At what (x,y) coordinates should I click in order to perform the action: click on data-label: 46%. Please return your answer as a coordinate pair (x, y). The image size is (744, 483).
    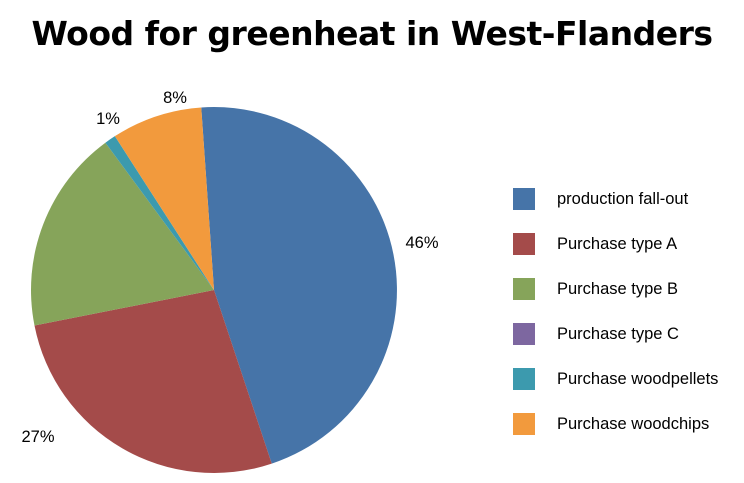
    Looking at the image, I should click on (421, 243).